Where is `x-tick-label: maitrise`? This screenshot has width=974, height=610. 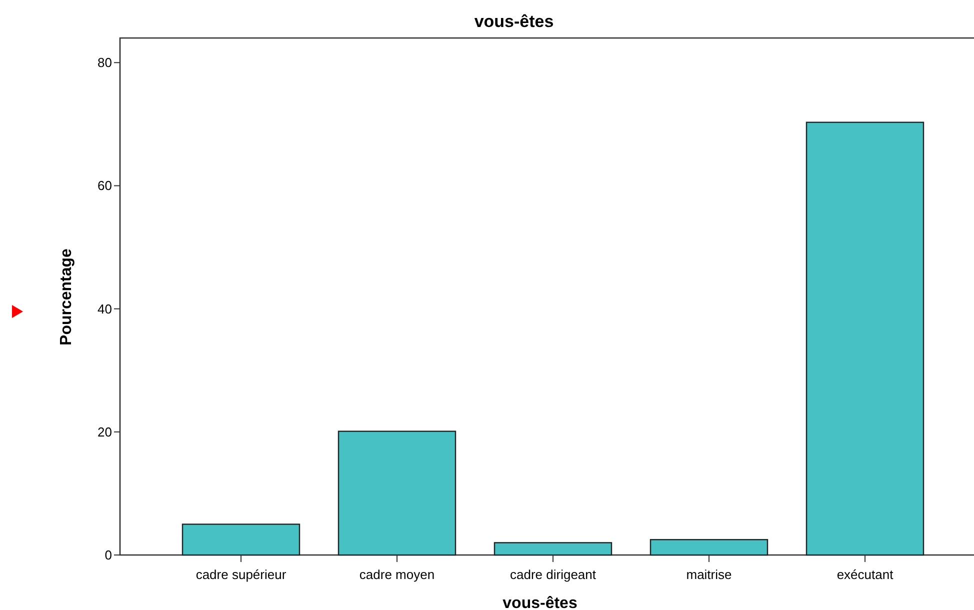 x-tick-label: maitrise is located at coordinates (709, 574).